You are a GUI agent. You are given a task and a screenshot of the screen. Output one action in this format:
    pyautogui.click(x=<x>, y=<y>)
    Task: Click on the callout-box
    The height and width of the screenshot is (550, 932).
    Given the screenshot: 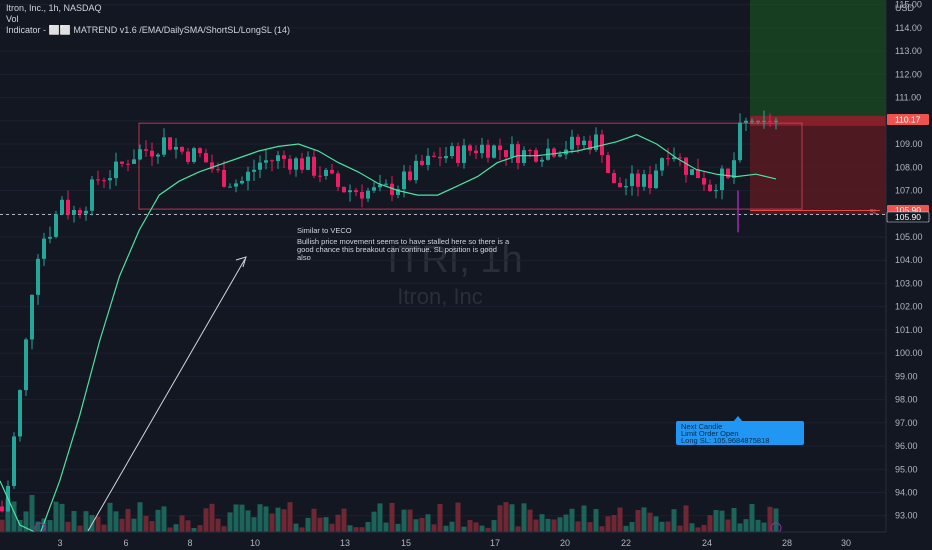 What is the action you would take?
    pyautogui.click(x=740, y=433)
    